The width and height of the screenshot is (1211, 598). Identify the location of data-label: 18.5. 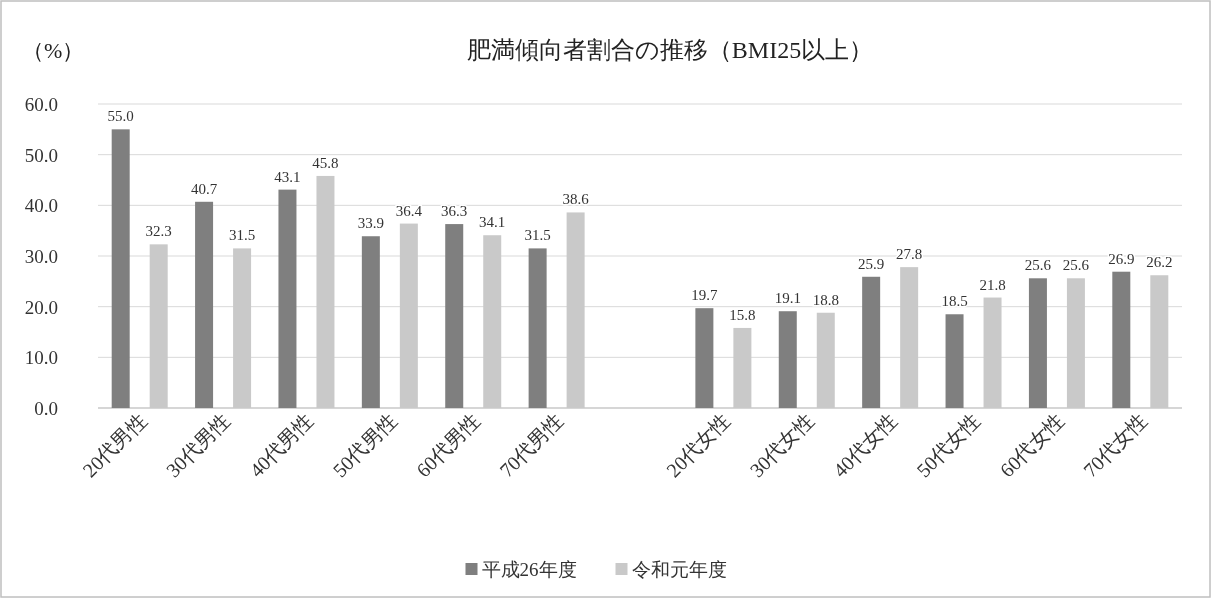
(954, 301).